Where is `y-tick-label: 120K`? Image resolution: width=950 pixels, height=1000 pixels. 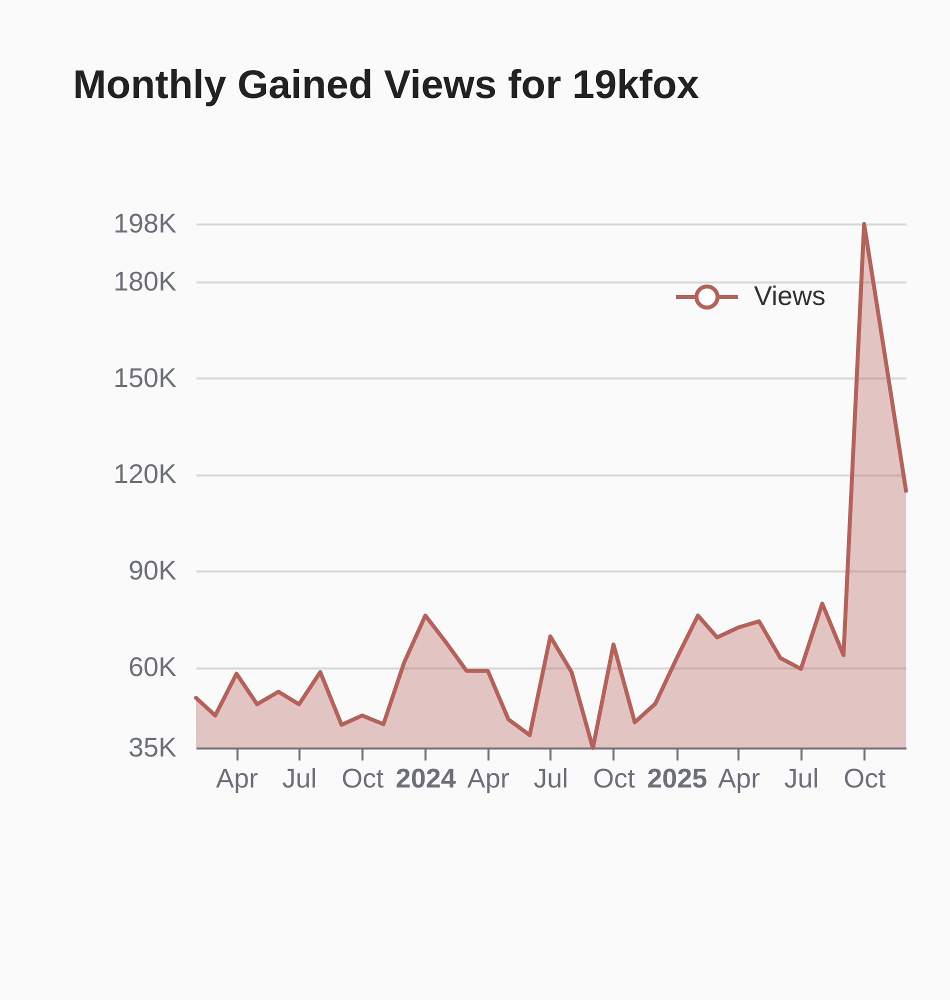
y-tick-label: 120K is located at coordinates (144, 474).